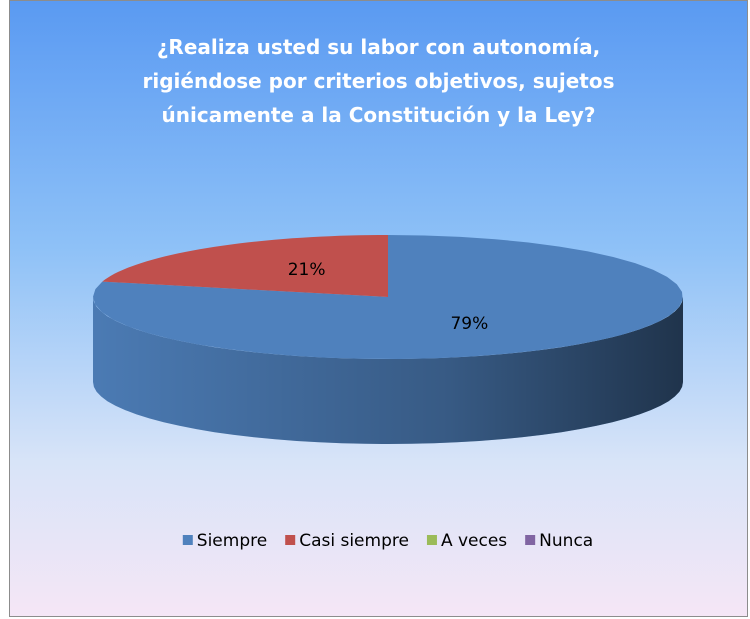 The height and width of the screenshot is (619, 750). What do you see at coordinates (469, 324) in the screenshot?
I see `data-label: 79%` at bounding box center [469, 324].